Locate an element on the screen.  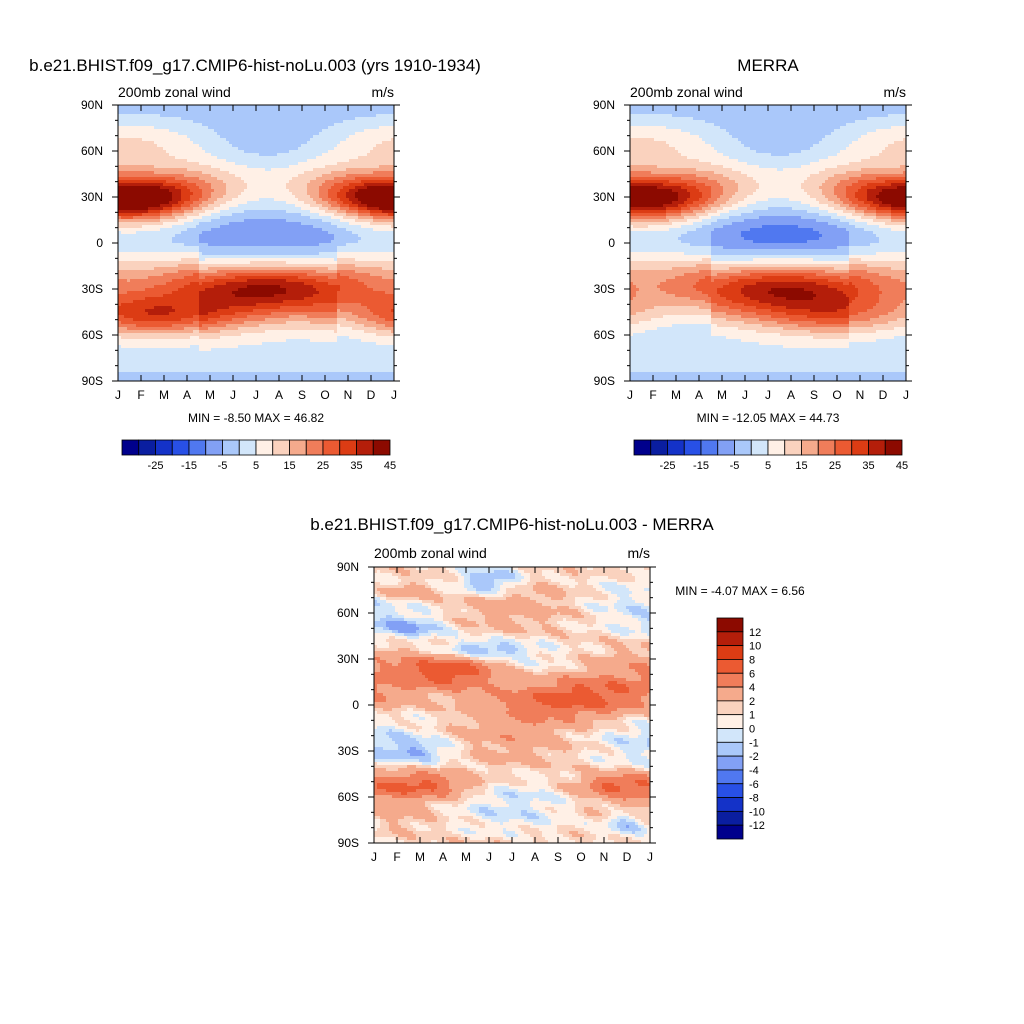
y-tick-label: 90N is located at coordinates (348, 567).